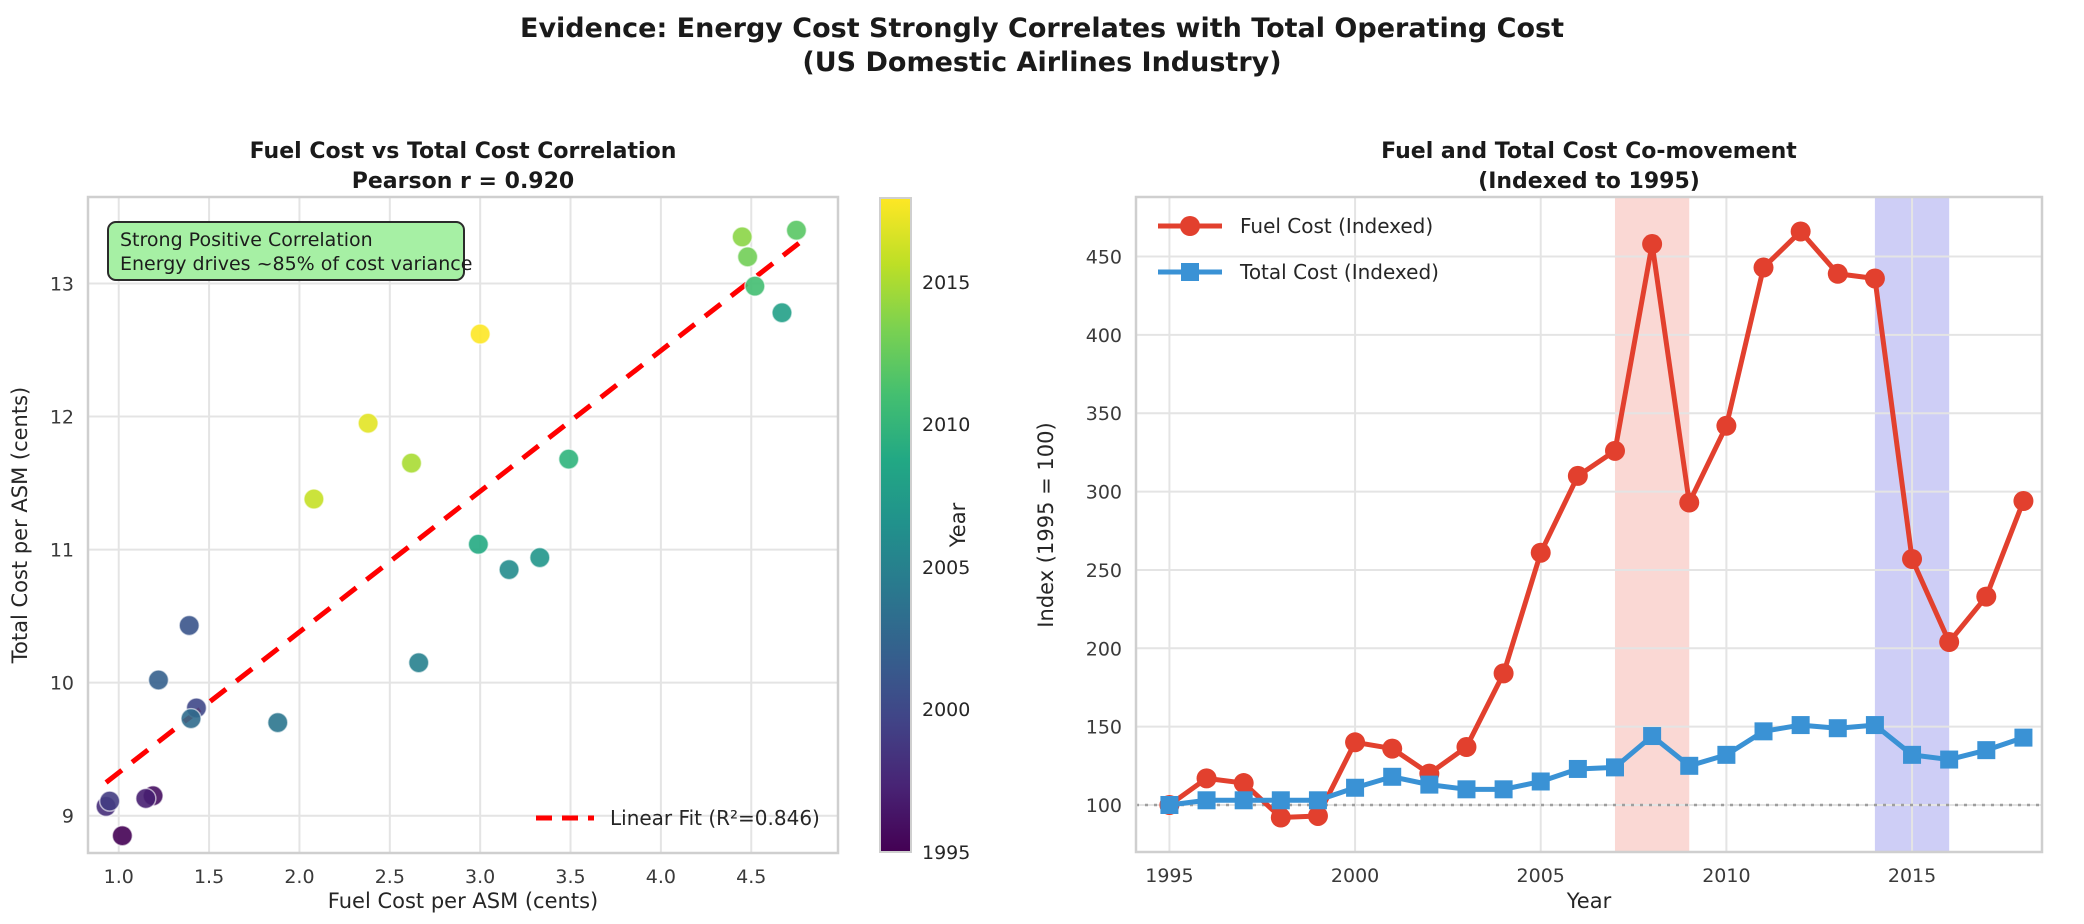  Describe the element at coordinates (1104, 571) in the screenshot. I see `y-tick-label: 250` at that location.